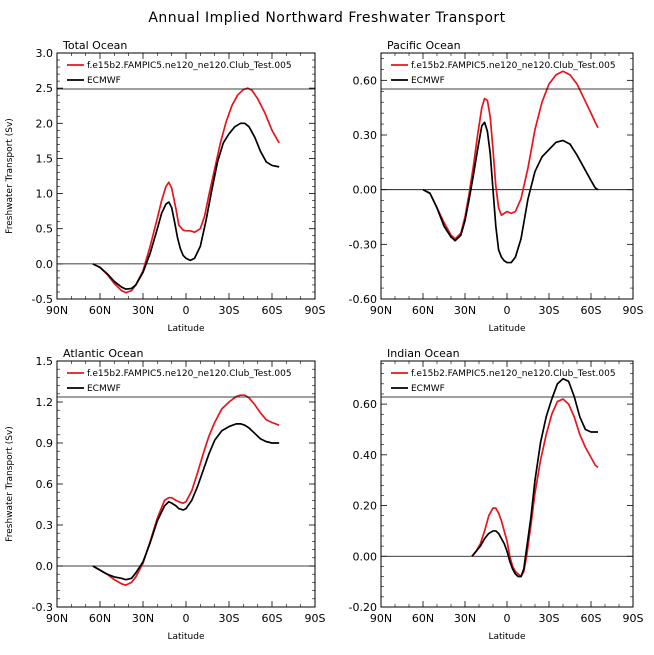 Image resolution: width=654 pixels, height=655 pixels. What do you see at coordinates (423, 353) in the screenshot?
I see `panel-title: Indian Ocean` at bounding box center [423, 353].